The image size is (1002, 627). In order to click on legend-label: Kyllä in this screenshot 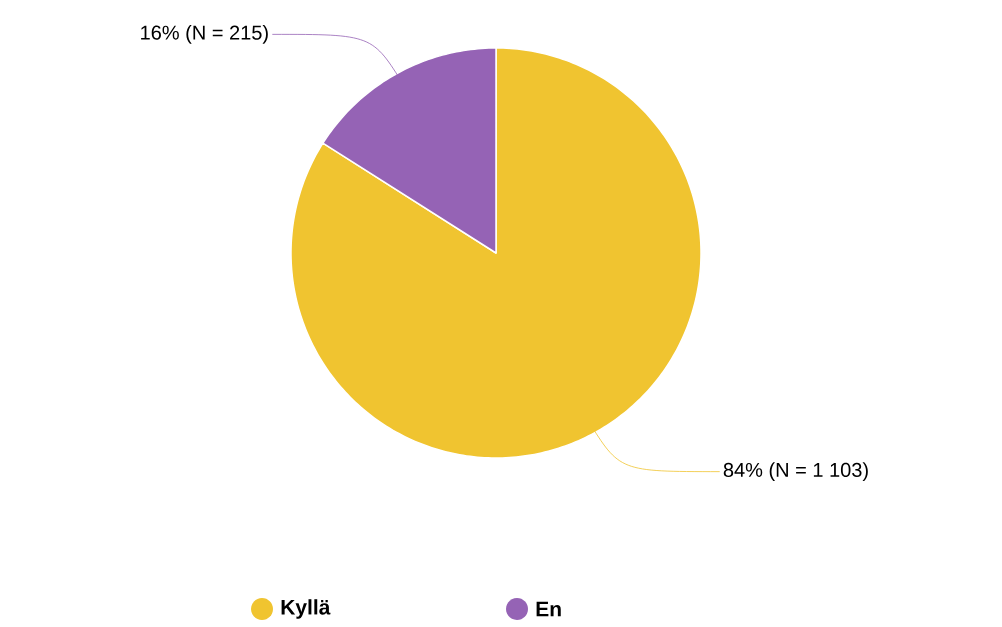, I will do `click(306, 609)`.